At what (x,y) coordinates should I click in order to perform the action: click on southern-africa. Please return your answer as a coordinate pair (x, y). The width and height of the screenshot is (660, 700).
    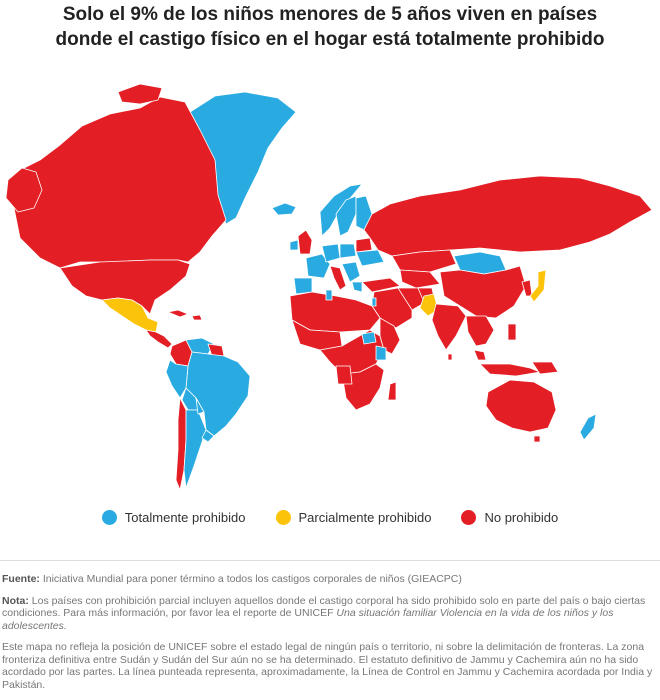
    Looking at the image, I should click on (363, 387).